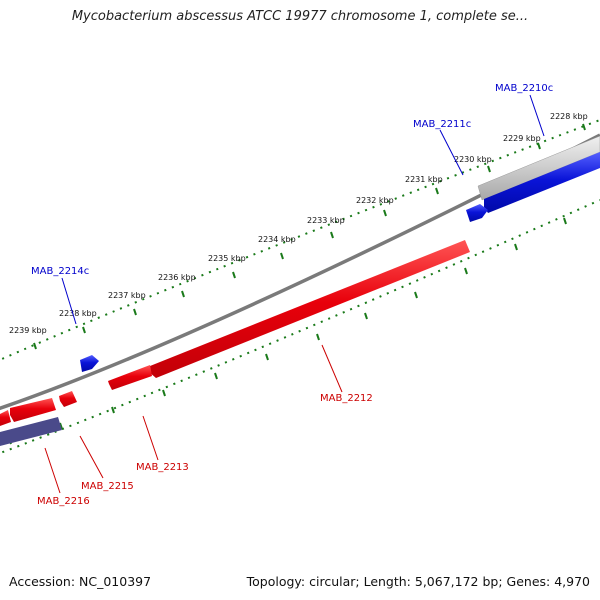 The width and height of the screenshot is (600, 600). What do you see at coordinates (473, 159) in the screenshot?
I see `ruler-label-2230: 2230 kbp` at bounding box center [473, 159].